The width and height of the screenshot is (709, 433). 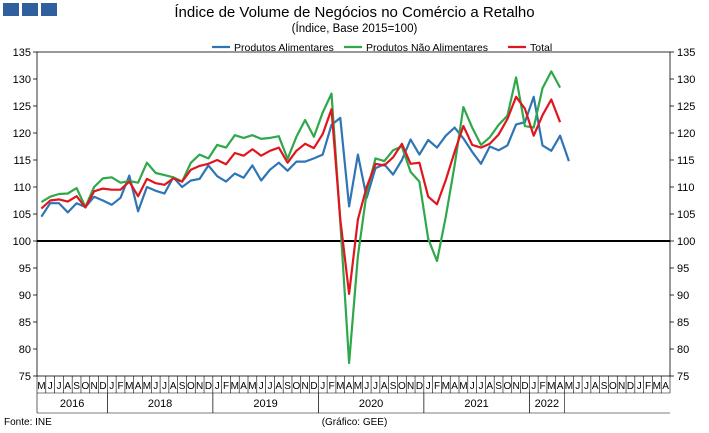 I want to click on y-tick-label-left: 90, so click(x=25, y=296).